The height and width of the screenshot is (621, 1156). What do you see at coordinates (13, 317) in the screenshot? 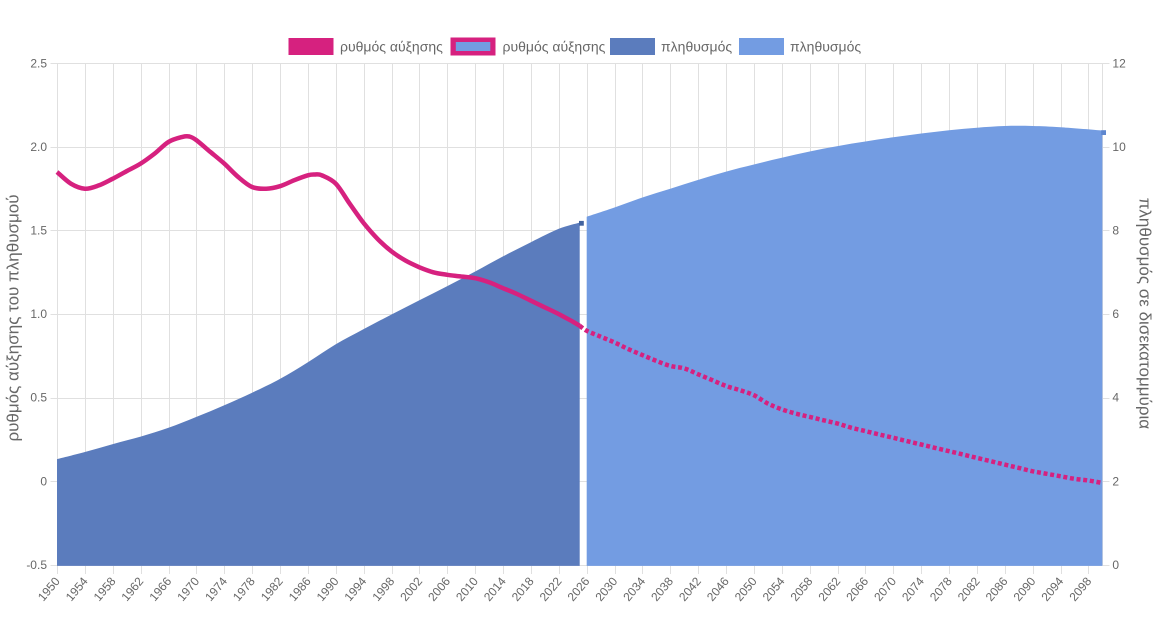
I see `svg-text: ρυθμός αύξησης του πληθυσμού` at bounding box center [13, 317].